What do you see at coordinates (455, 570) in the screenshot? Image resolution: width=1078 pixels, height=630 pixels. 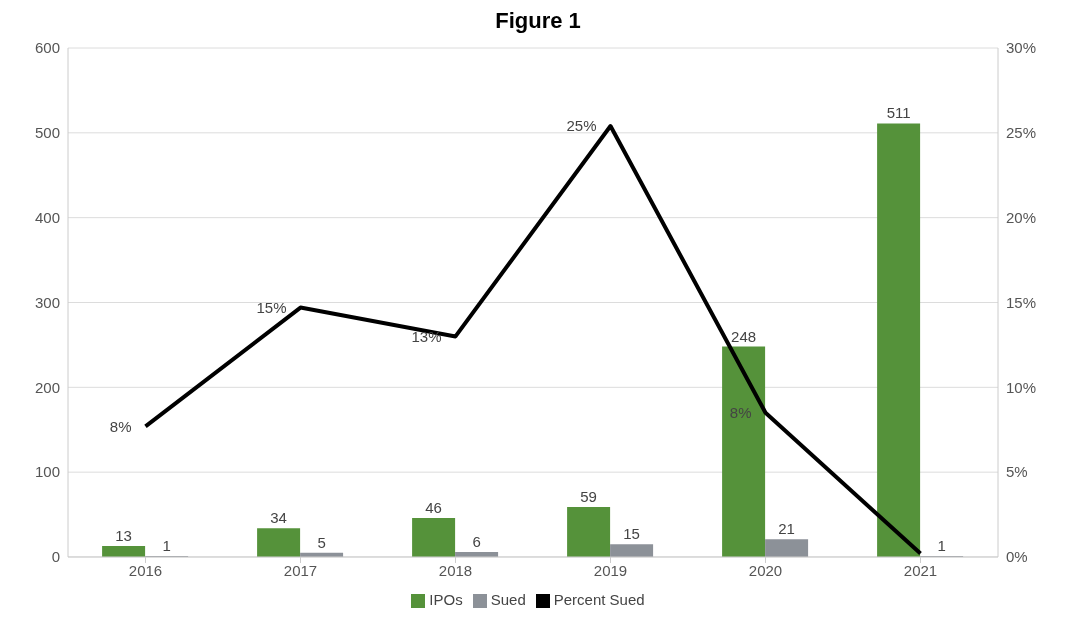 I see `x-tick-label: 2018` at bounding box center [455, 570].